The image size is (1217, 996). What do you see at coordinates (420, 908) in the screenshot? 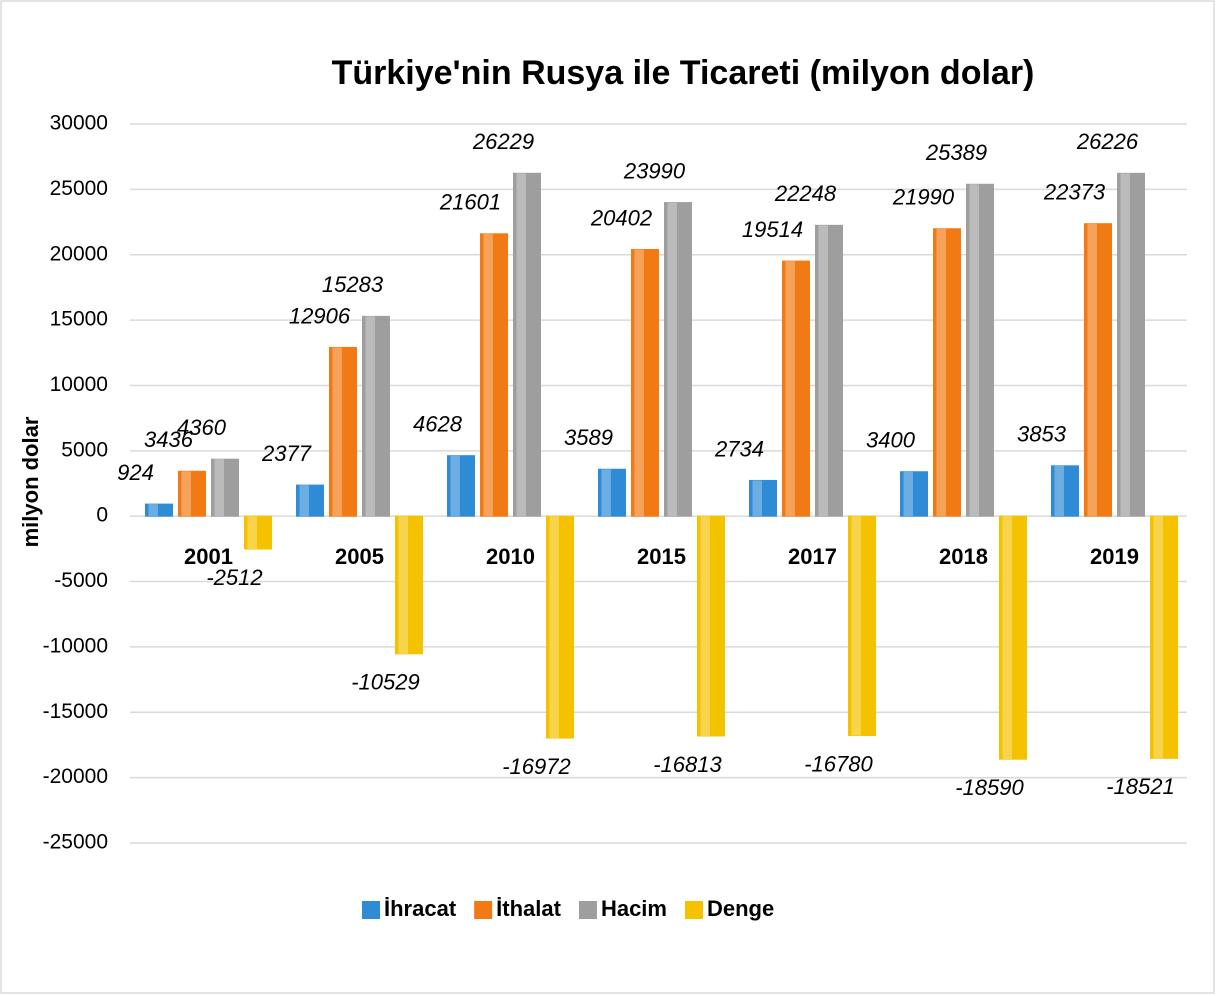
I see `legend-label: İhracat` at bounding box center [420, 908].